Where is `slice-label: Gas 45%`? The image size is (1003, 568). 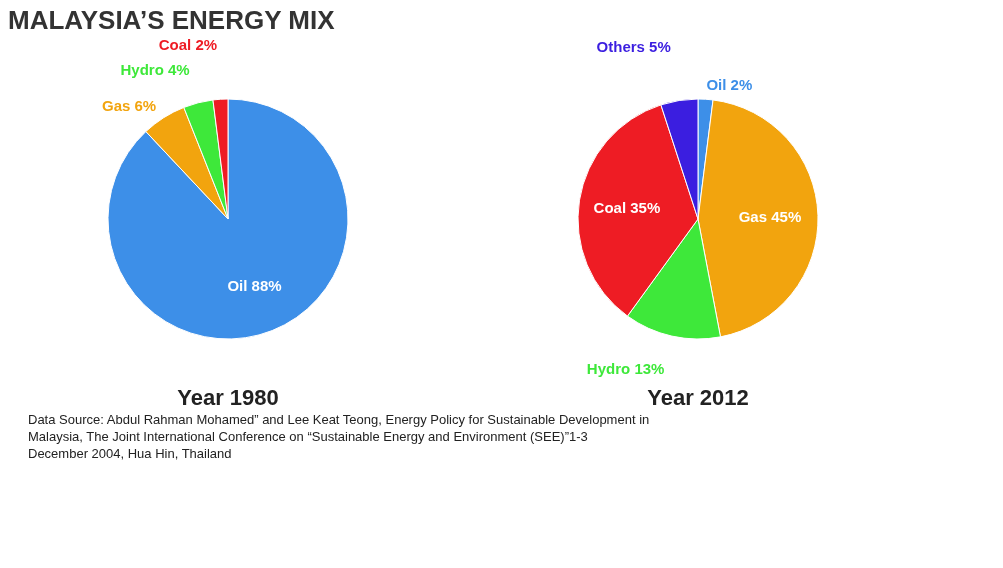 slice-label: Gas 45% is located at coordinates (770, 216).